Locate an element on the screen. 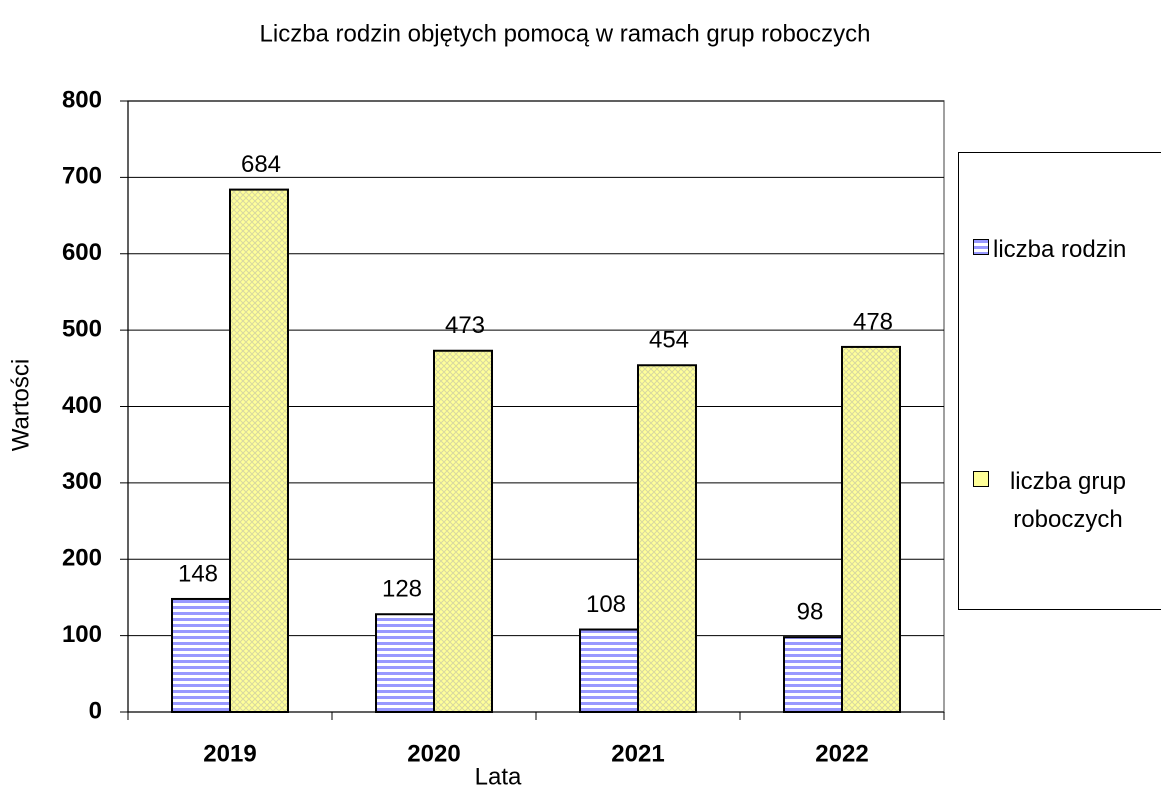 This screenshot has height=789, width=1161. y-tick-label: 600 is located at coordinates (82, 252).